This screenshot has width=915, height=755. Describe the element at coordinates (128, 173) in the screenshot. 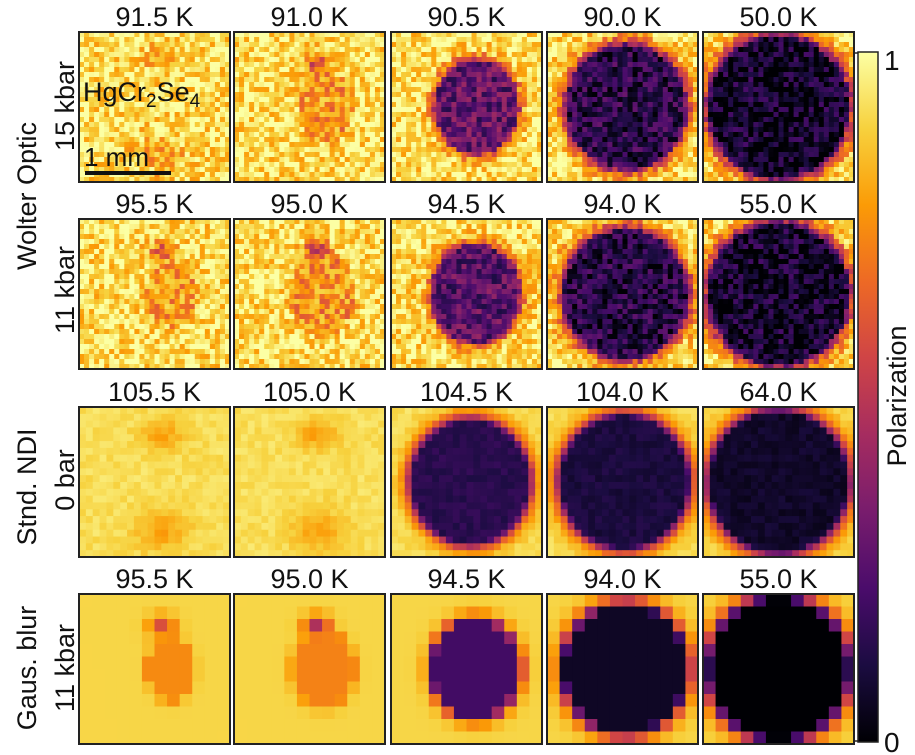

I see `scale-bar` at that location.